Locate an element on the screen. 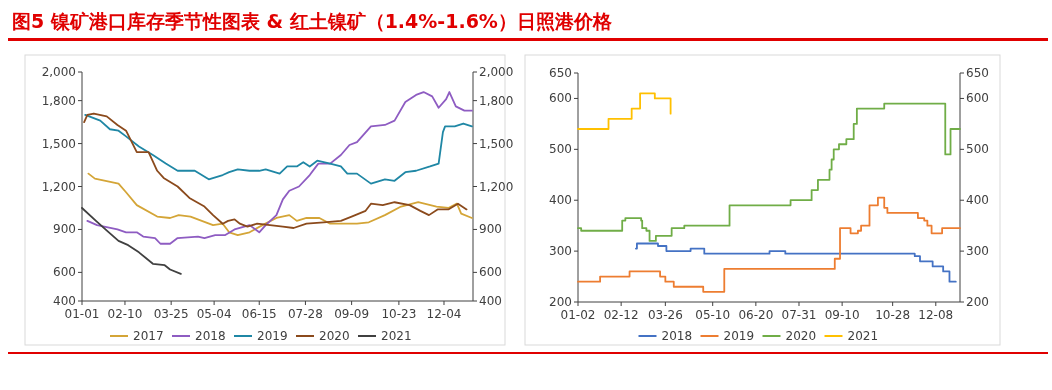  x-tick-label: 10-23 is located at coordinates (399, 314).